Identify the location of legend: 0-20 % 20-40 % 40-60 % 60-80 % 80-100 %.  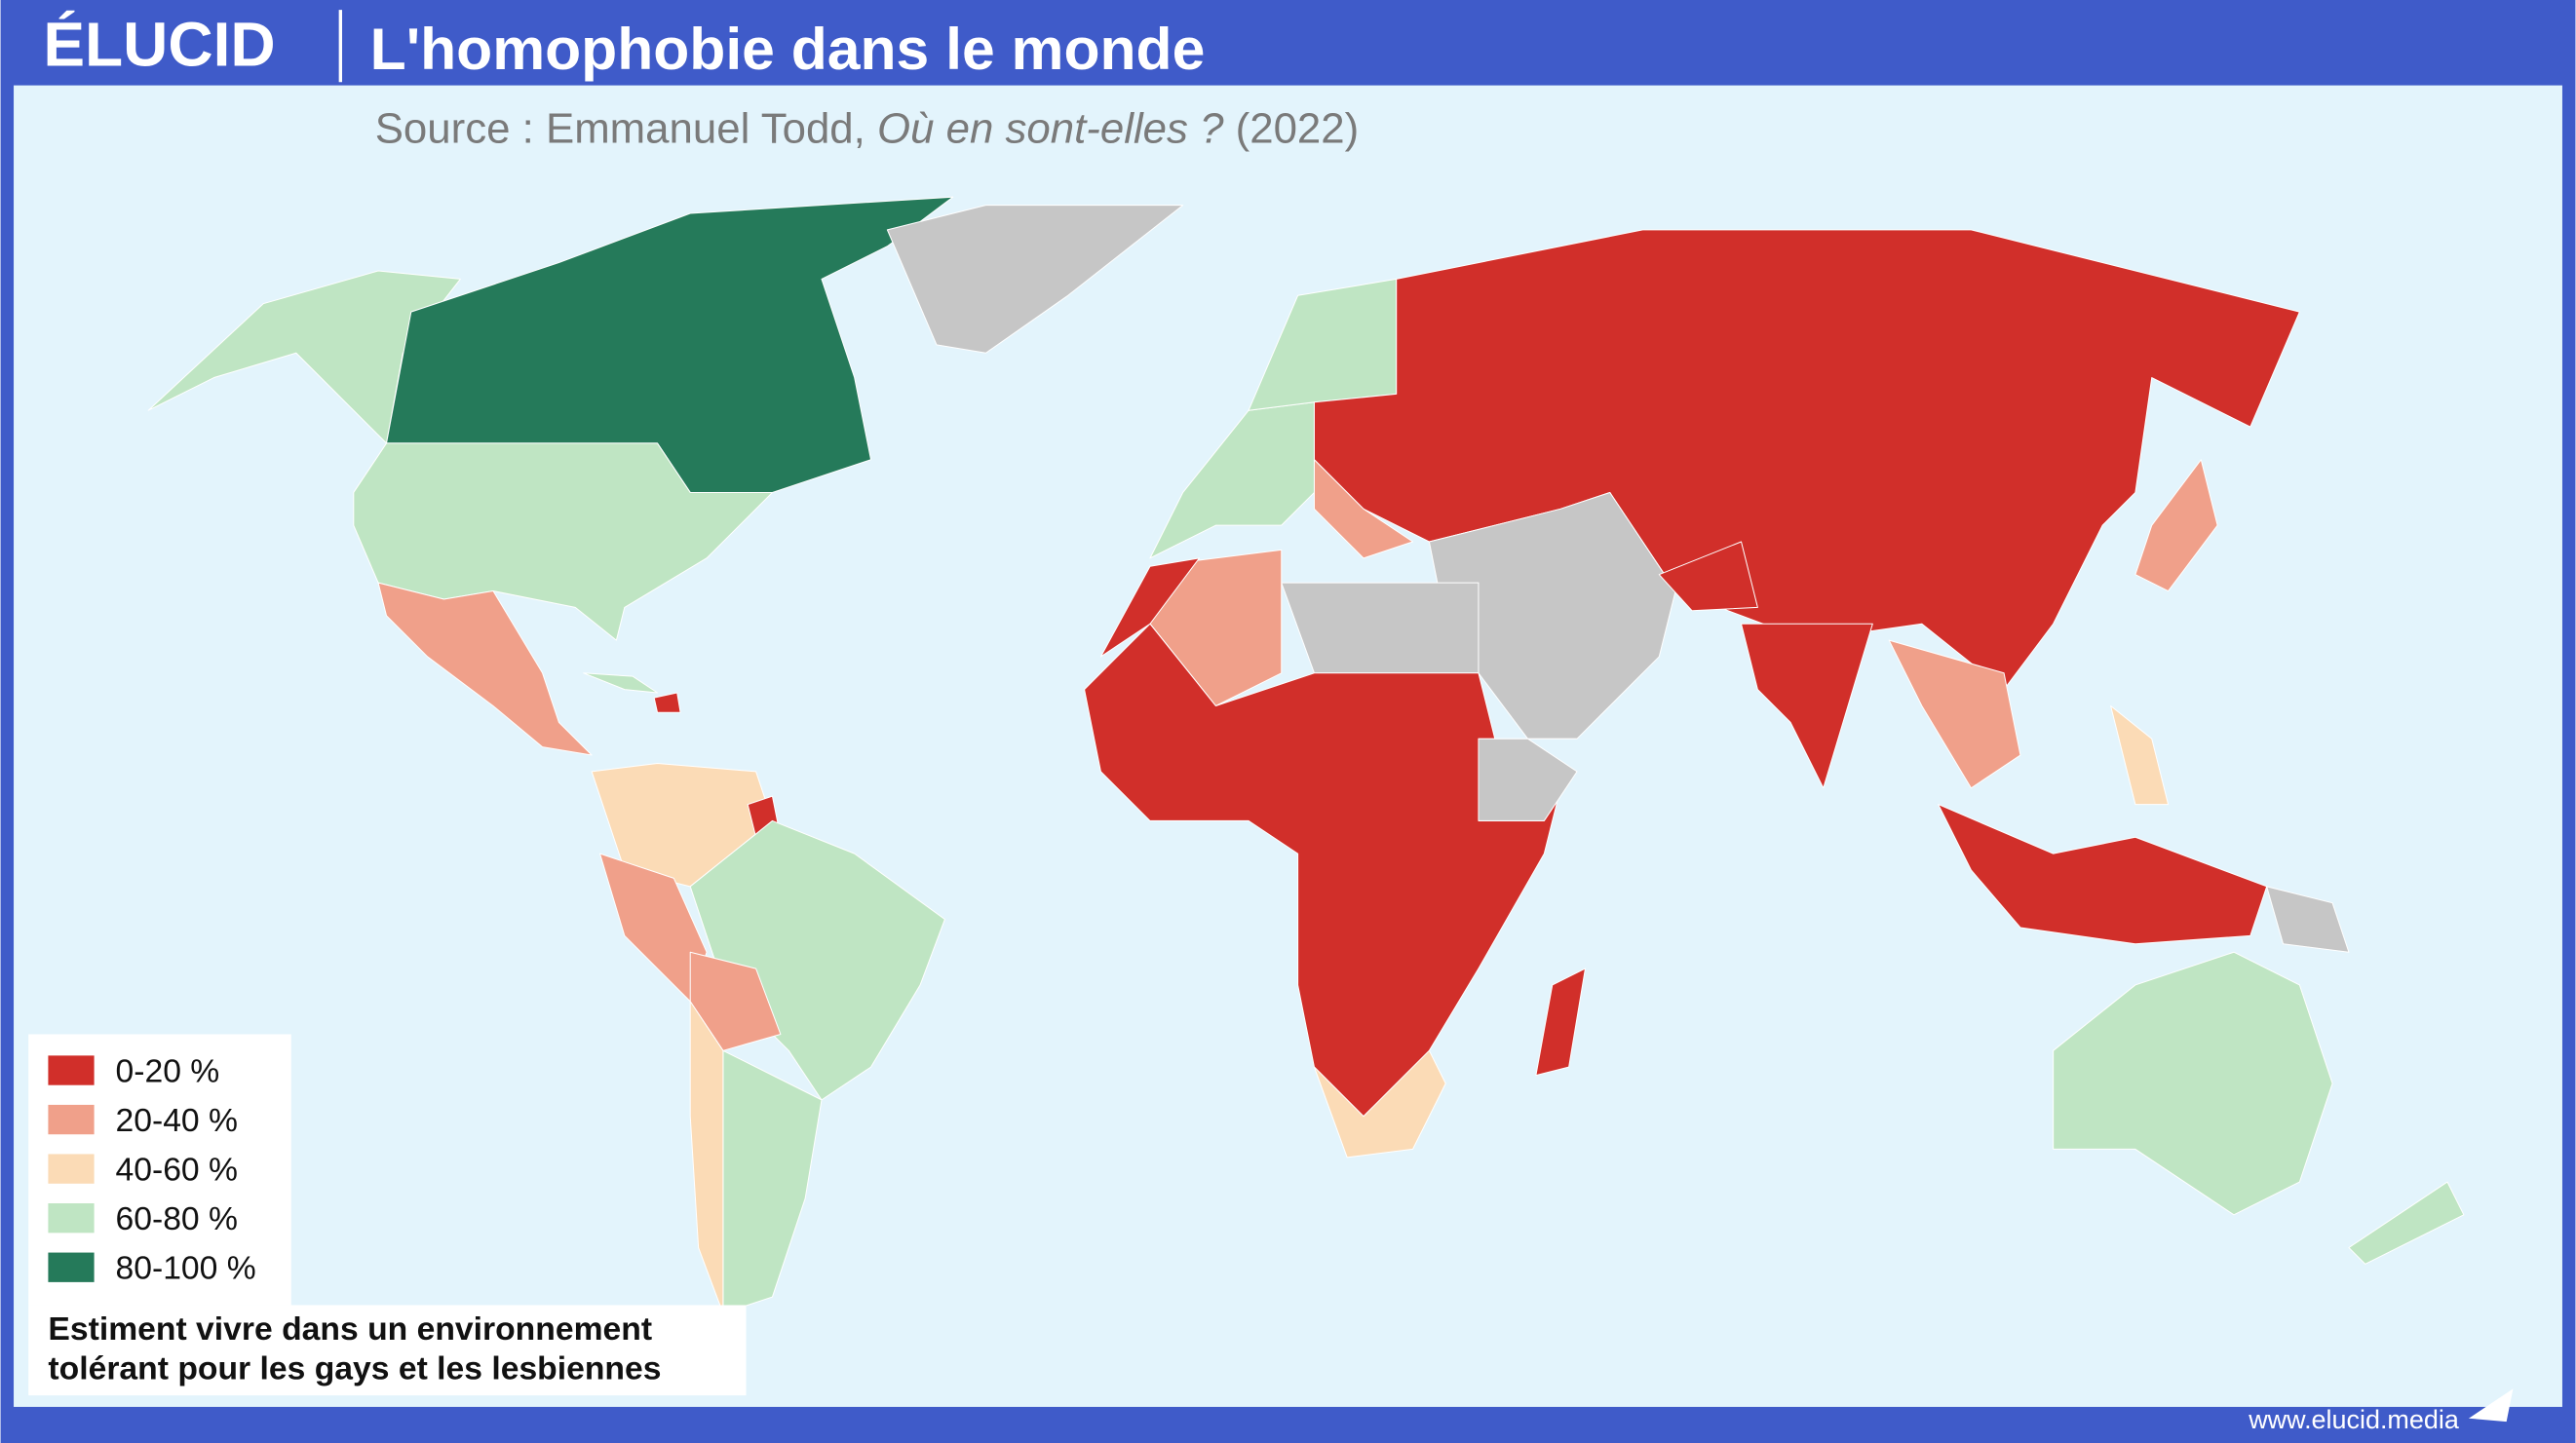
(152, 1170).